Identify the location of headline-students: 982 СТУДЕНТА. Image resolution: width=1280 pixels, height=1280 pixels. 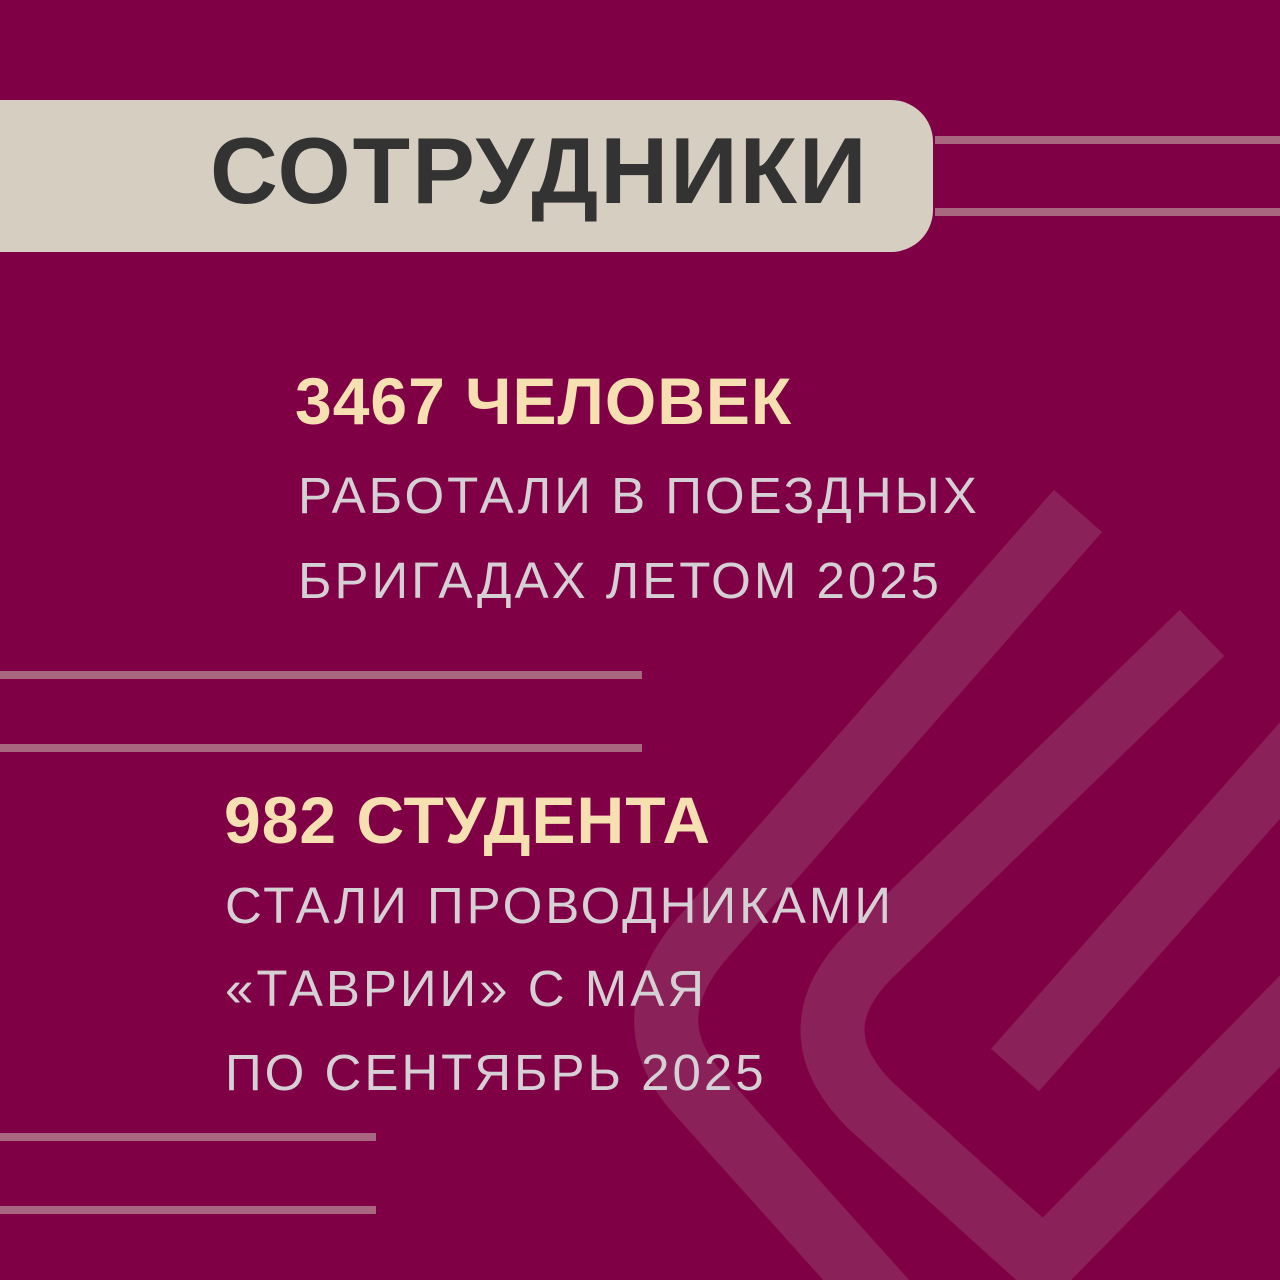
(468, 820).